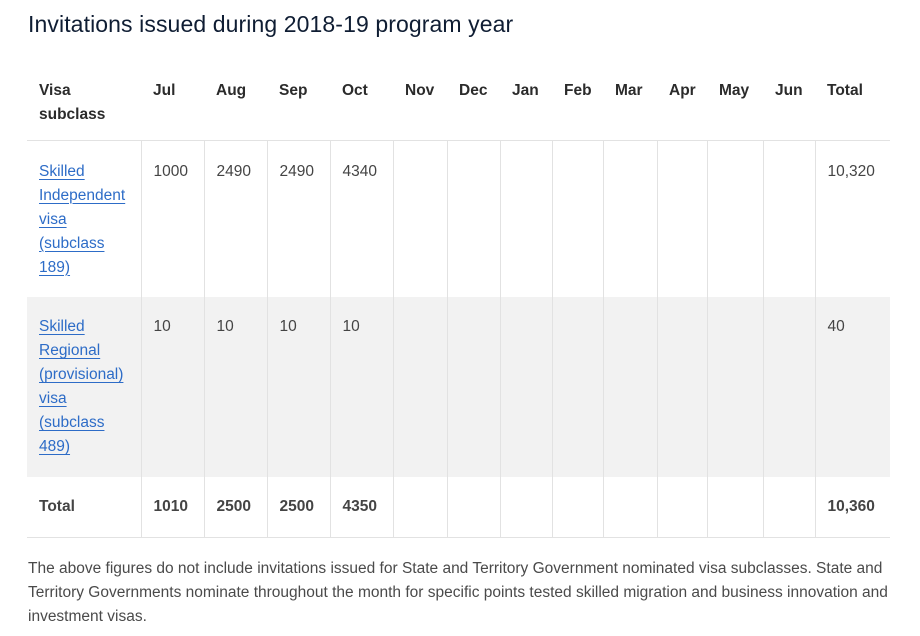 Image resolution: width=920 pixels, height=636 pixels. What do you see at coordinates (84, 507) in the screenshot?
I see `total-label: Total` at bounding box center [84, 507].